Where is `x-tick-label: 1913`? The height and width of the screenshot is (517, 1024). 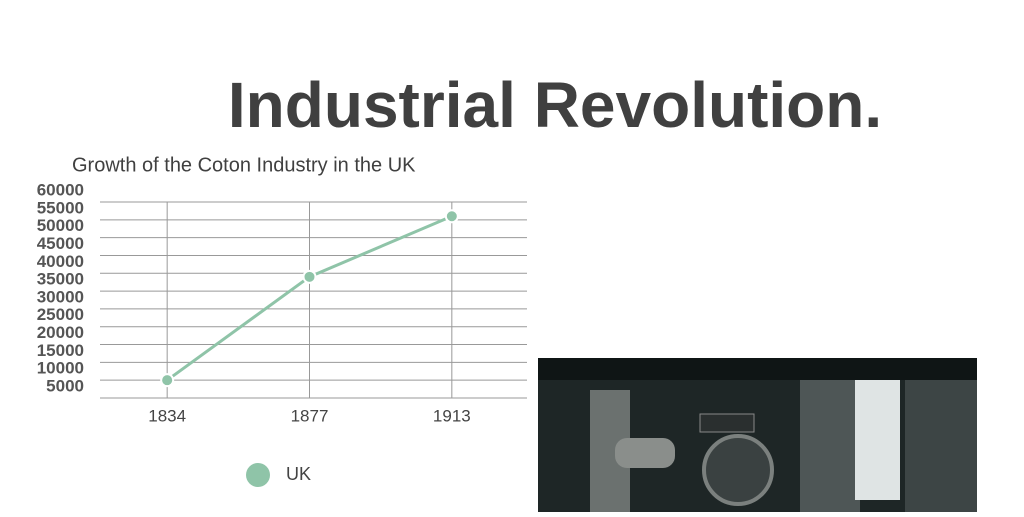 x-tick-label: 1913 is located at coordinates (452, 415).